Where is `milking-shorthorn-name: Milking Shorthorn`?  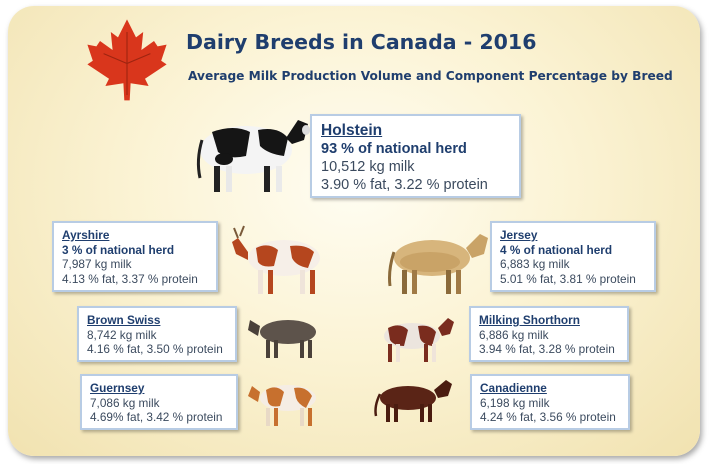 milking-shorthorn-name: Milking Shorthorn is located at coordinates (529, 320).